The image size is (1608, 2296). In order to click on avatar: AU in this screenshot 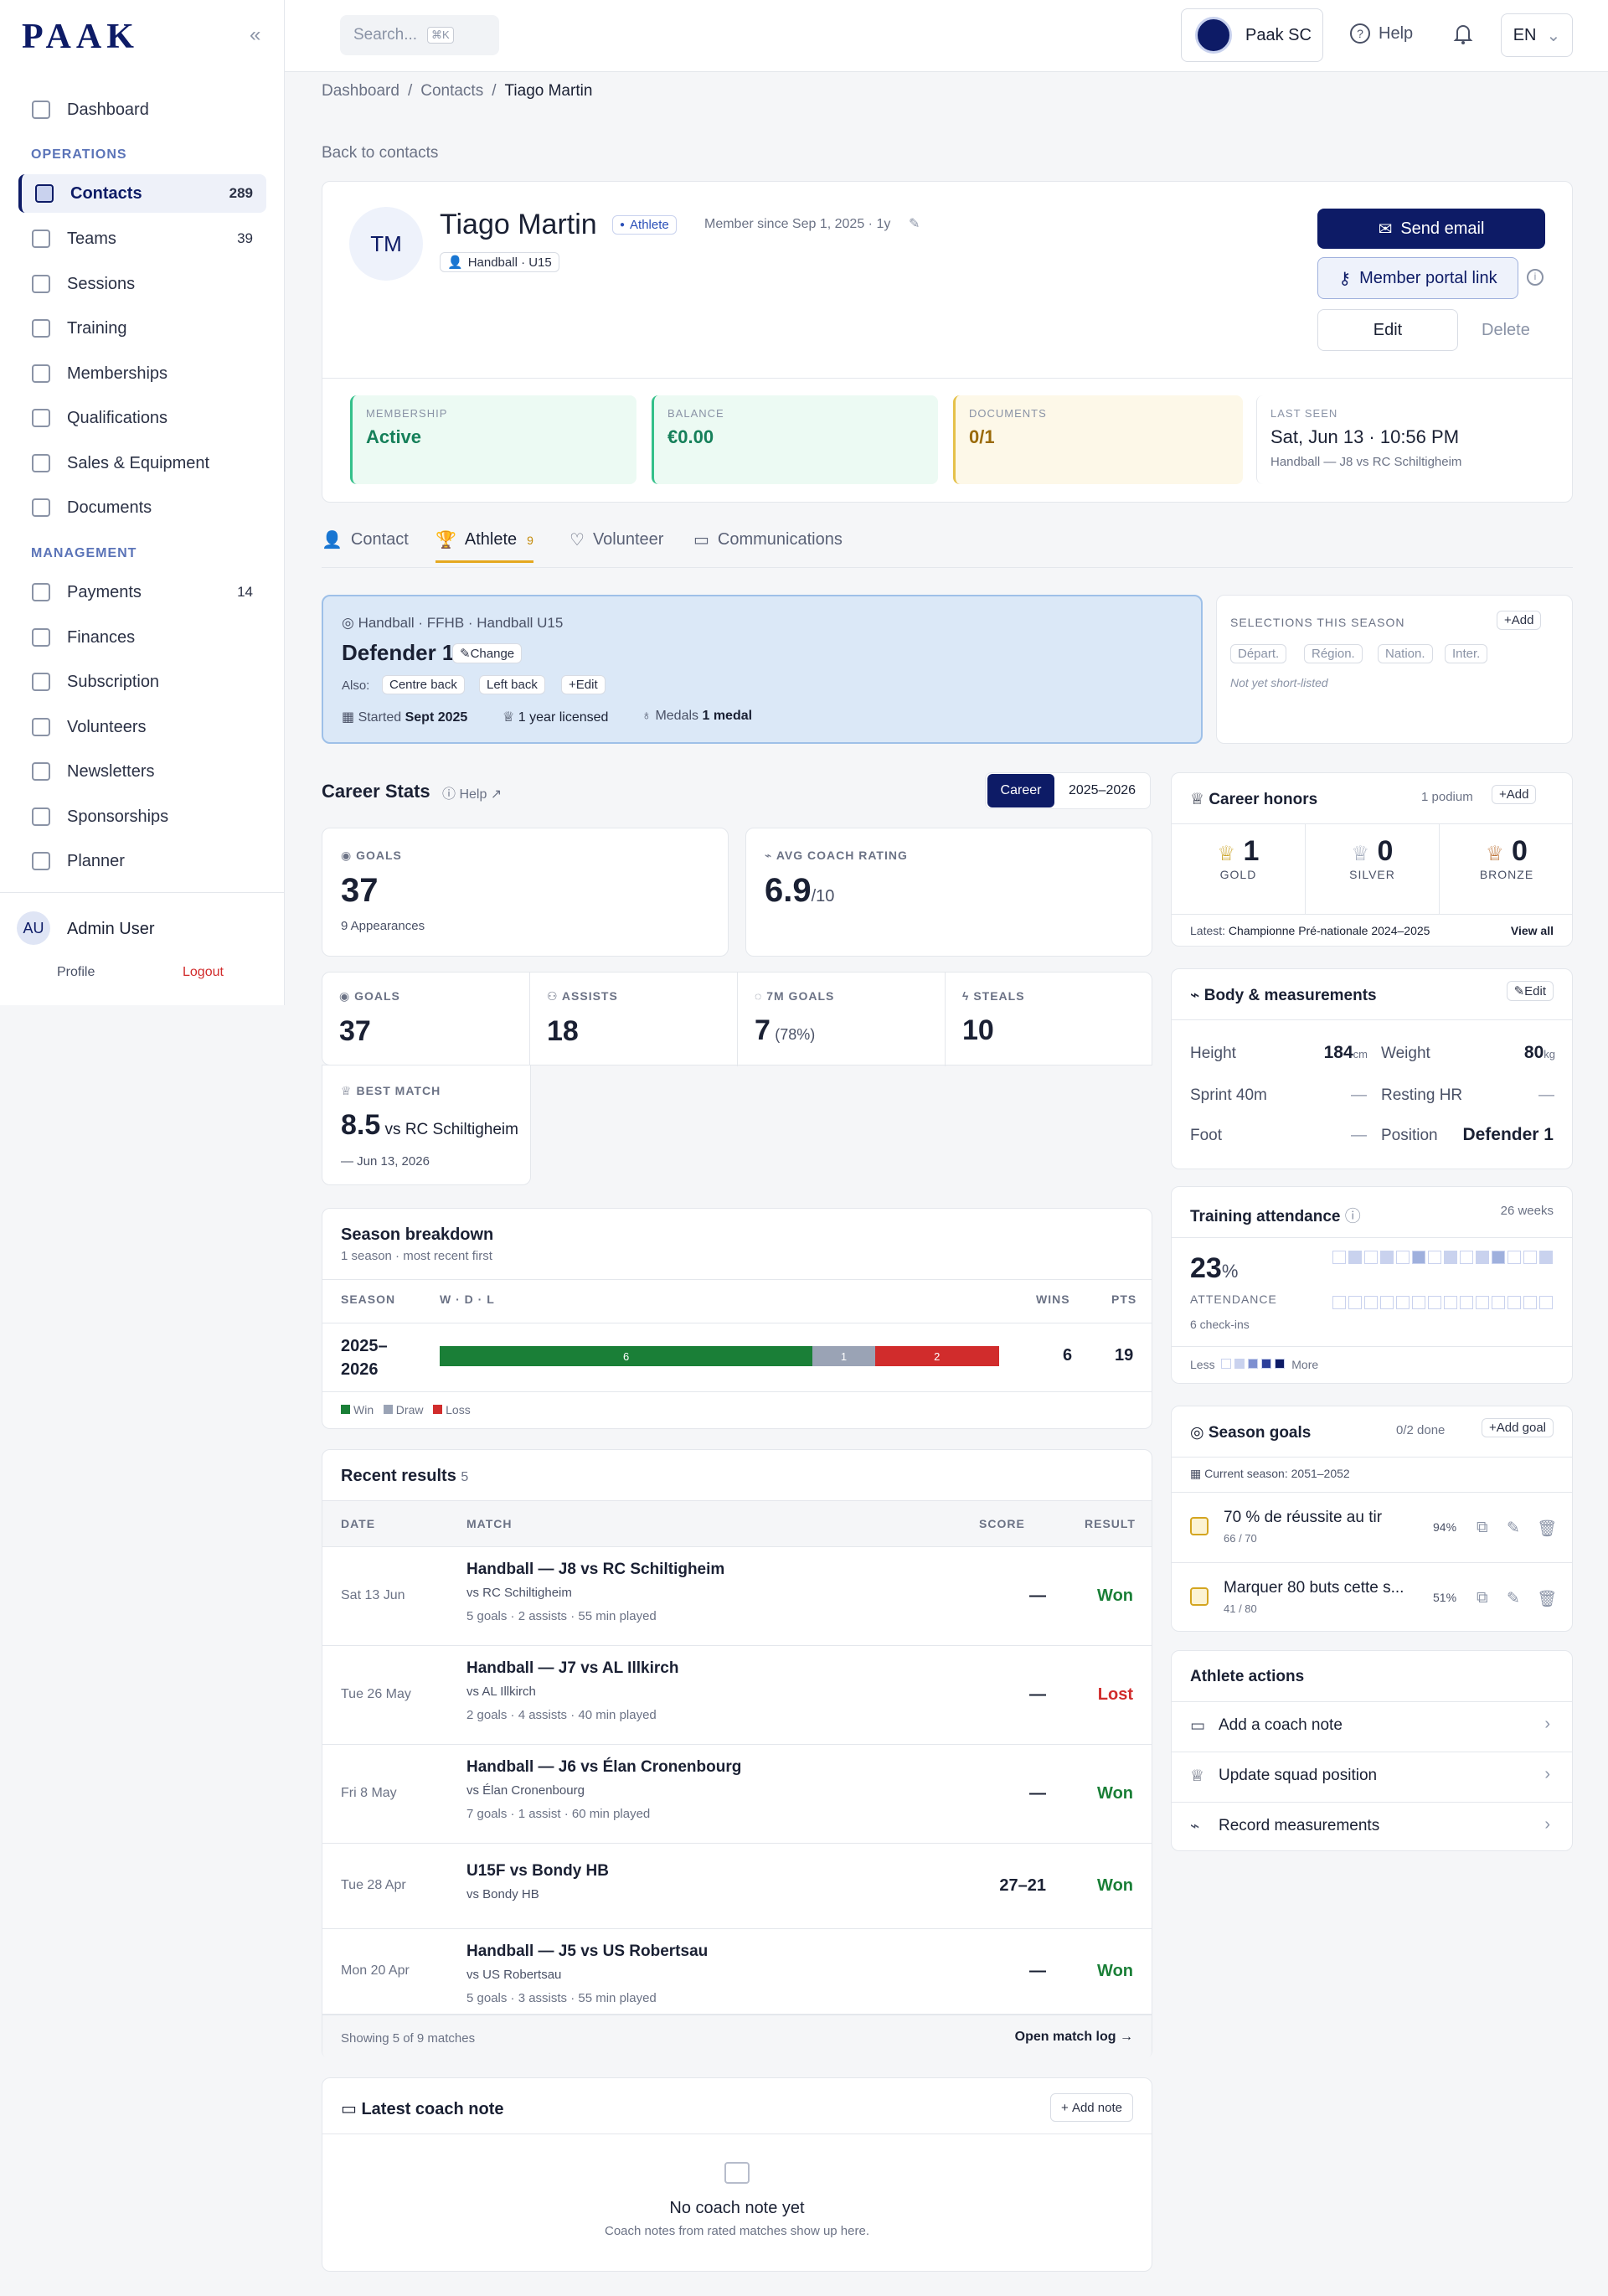, I will do `click(33, 928)`.